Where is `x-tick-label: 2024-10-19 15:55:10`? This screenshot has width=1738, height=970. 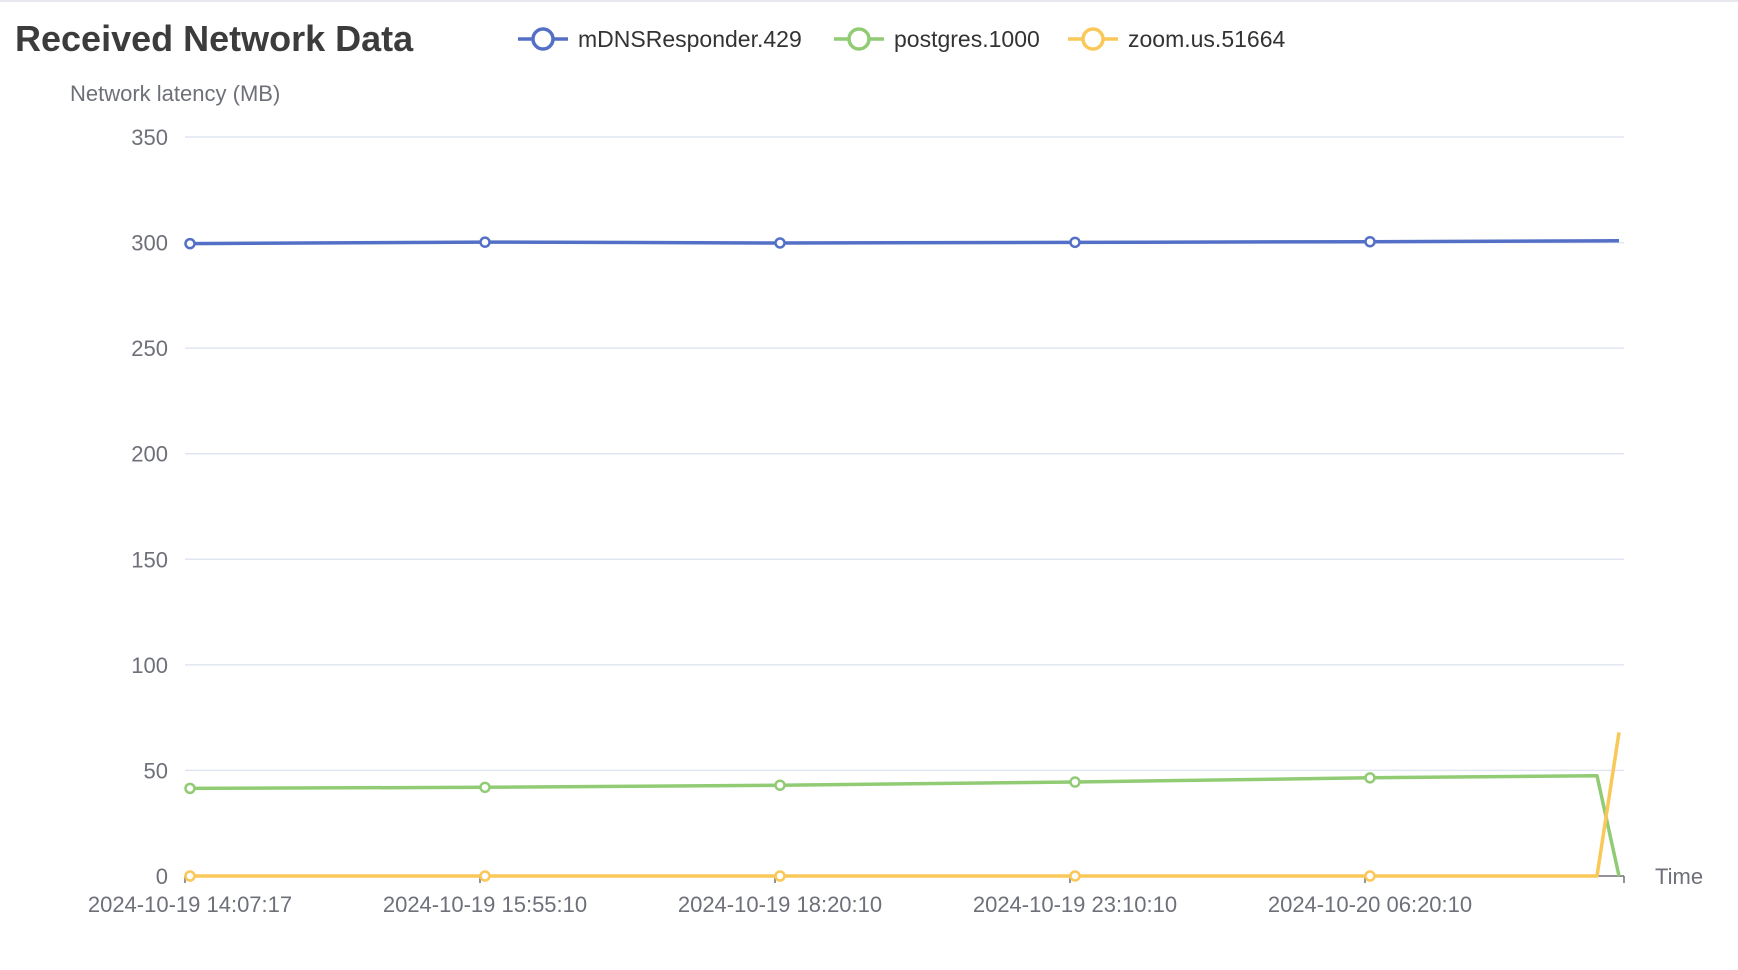 x-tick-label: 2024-10-19 15:55:10 is located at coordinates (485, 904).